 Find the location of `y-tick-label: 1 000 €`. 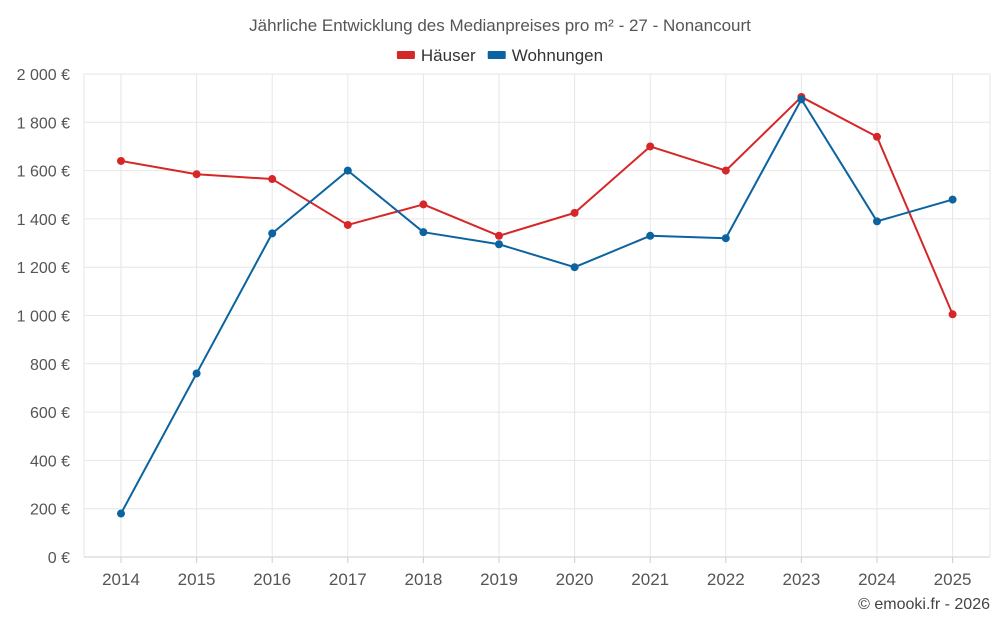

y-tick-label: 1 000 € is located at coordinates (43, 317).